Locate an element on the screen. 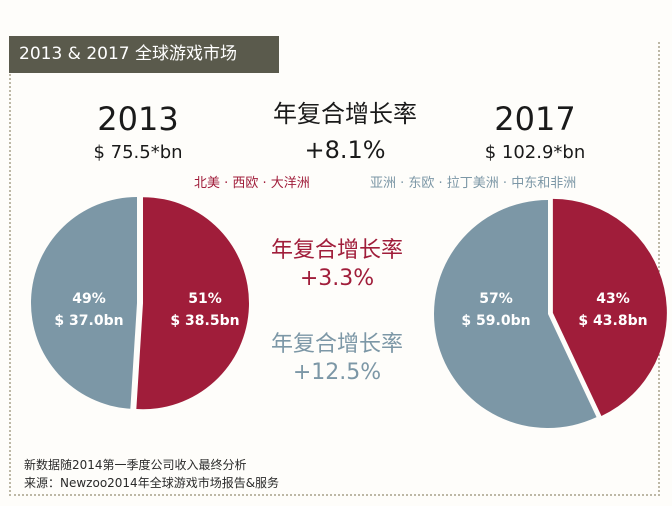 The image size is (672, 506). footnote-1: 新数据随2014第一季度公司收入最终分析 is located at coordinates (135, 465).